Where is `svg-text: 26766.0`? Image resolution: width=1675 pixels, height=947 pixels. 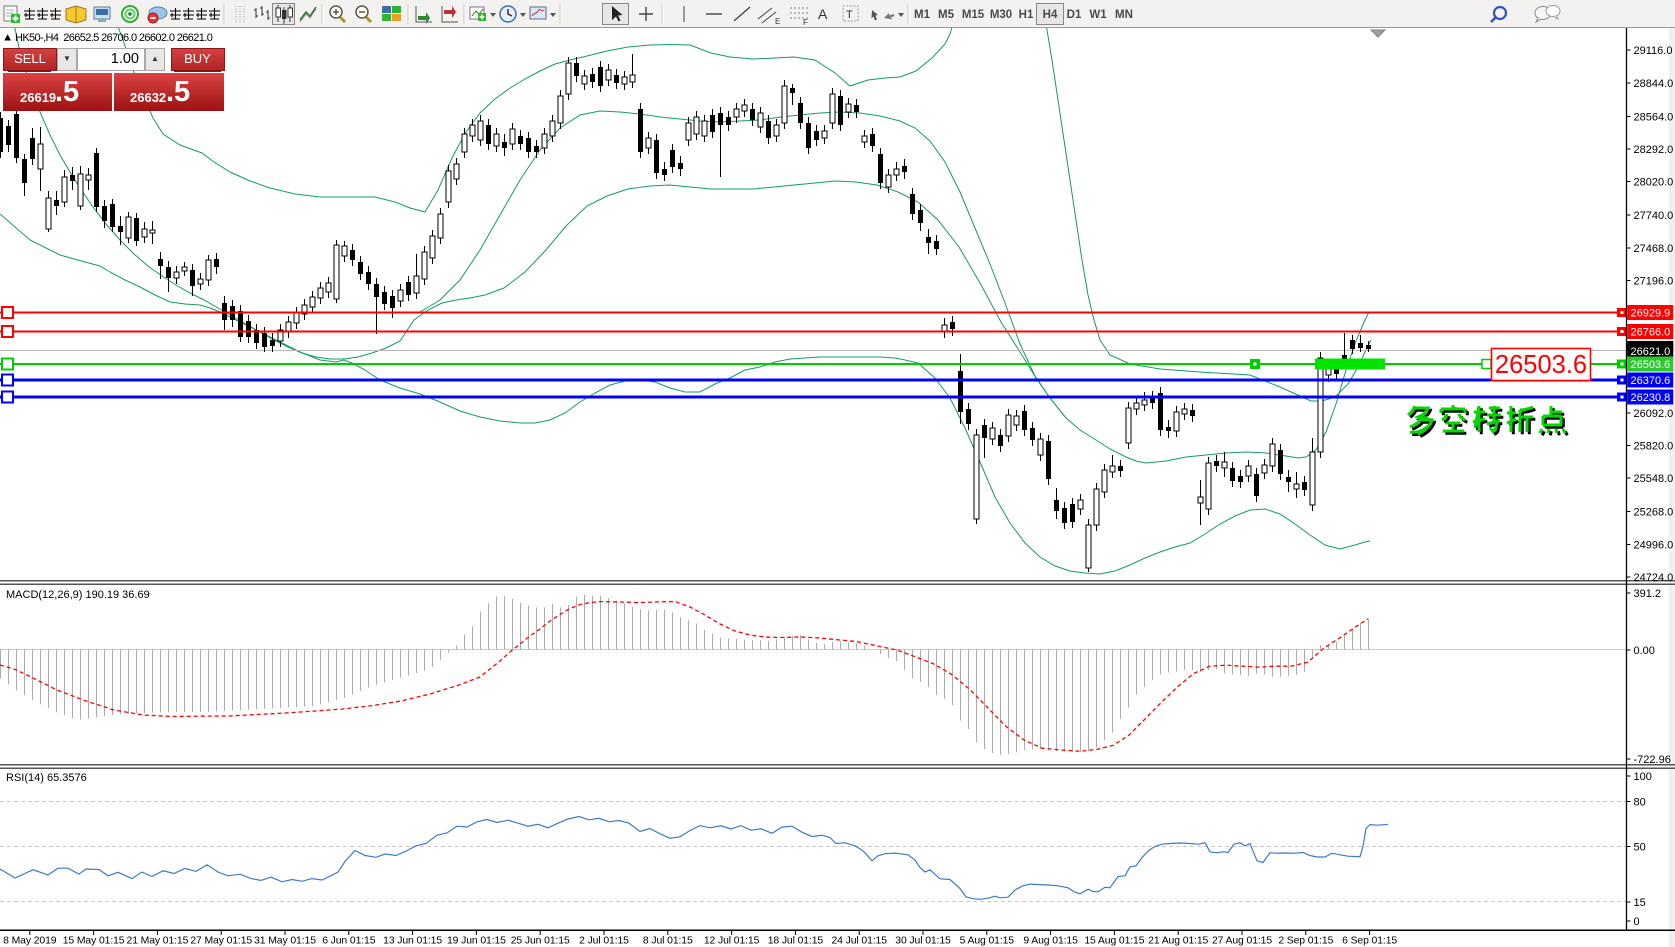
svg-text: 26766.0 is located at coordinates (1651, 333).